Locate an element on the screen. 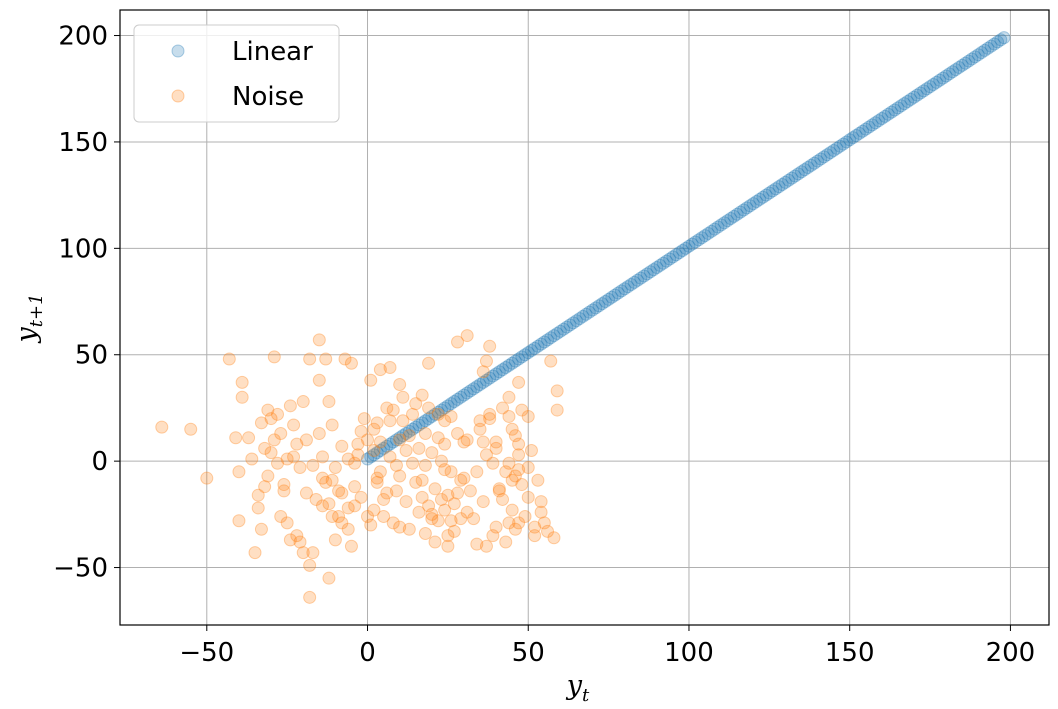  legend-marker-linear is located at coordinates (178, 51).